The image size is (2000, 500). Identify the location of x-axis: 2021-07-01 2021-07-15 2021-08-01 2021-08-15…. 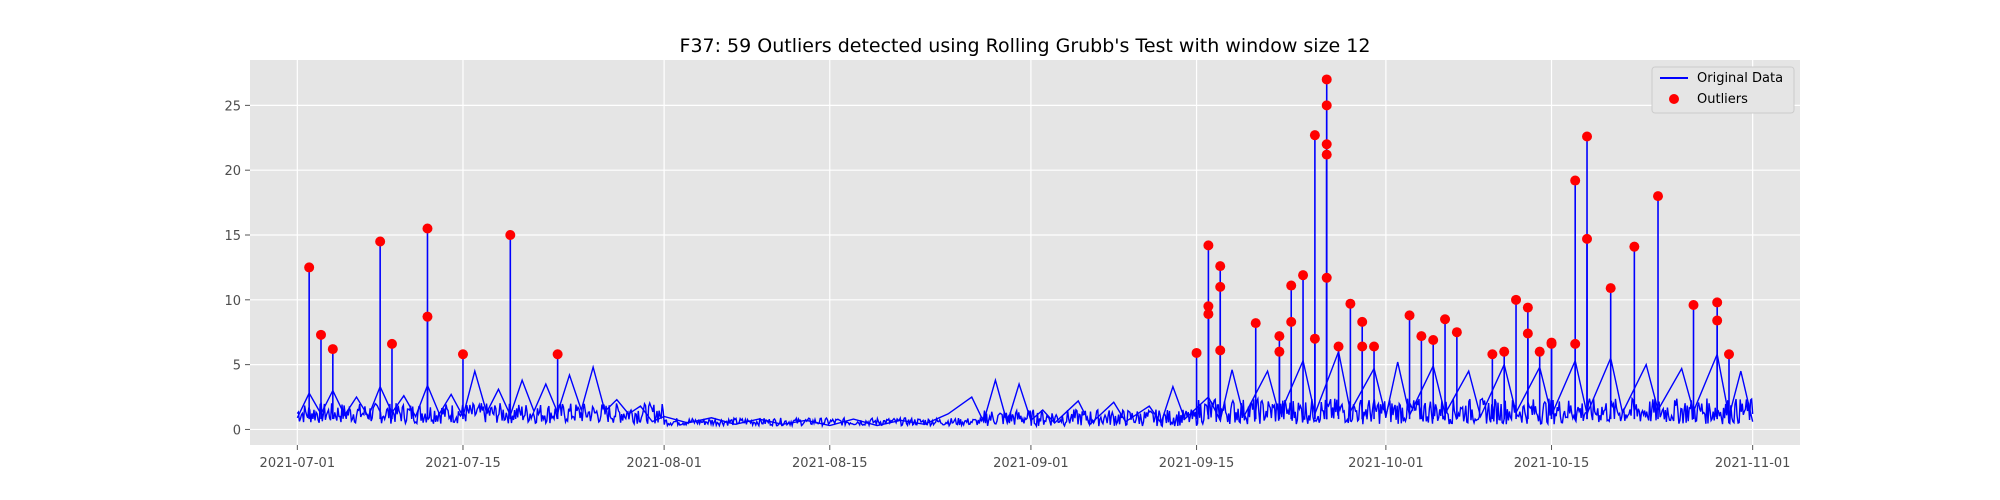
(1025, 458).